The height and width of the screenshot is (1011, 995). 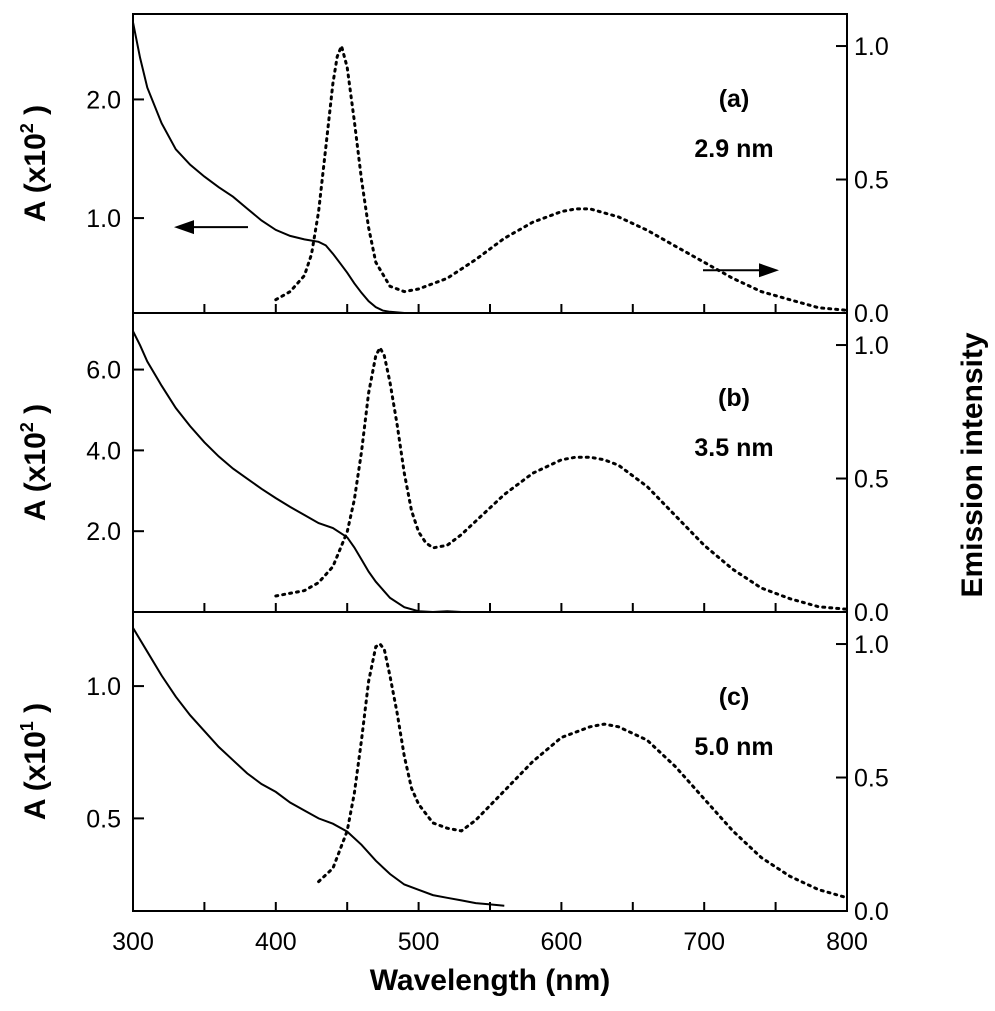 I want to click on left-tick-label: 6.0, so click(x=103, y=371).